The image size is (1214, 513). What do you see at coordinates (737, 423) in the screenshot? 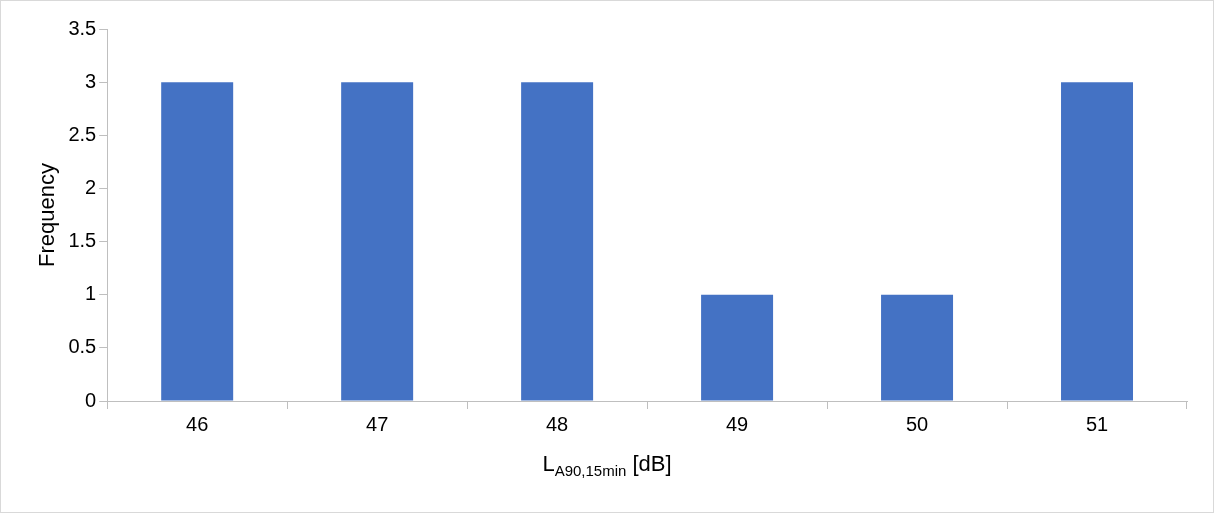
I see `x-tick-label: 49` at bounding box center [737, 423].